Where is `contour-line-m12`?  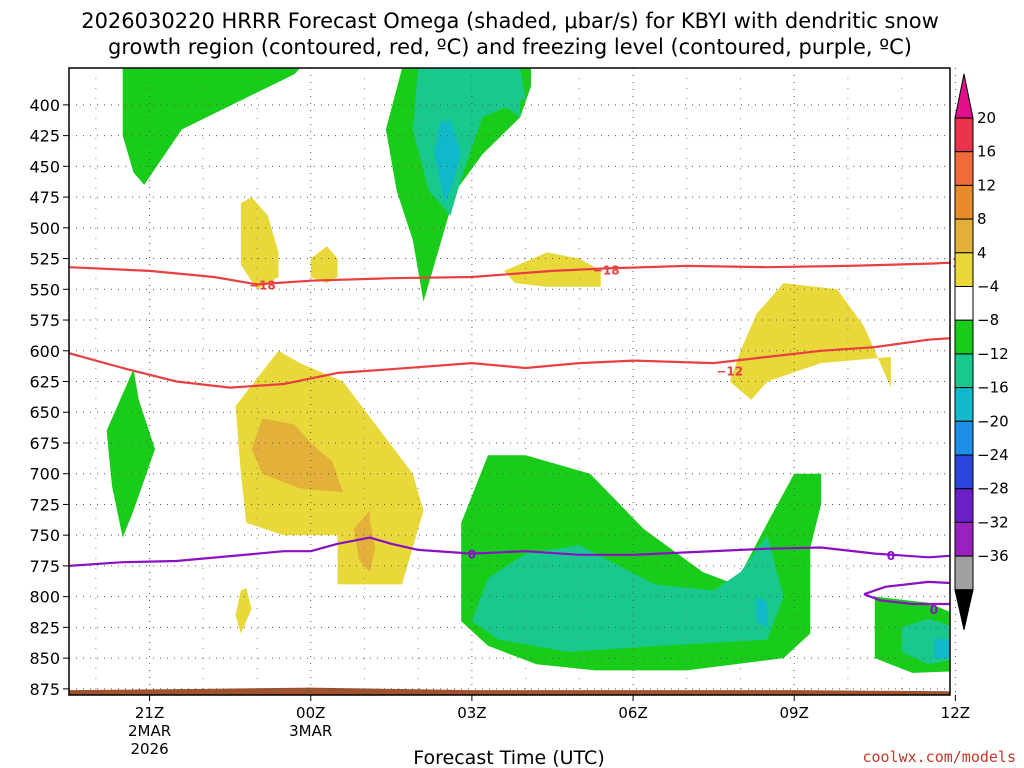 contour-line-m12 is located at coordinates (509, 363).